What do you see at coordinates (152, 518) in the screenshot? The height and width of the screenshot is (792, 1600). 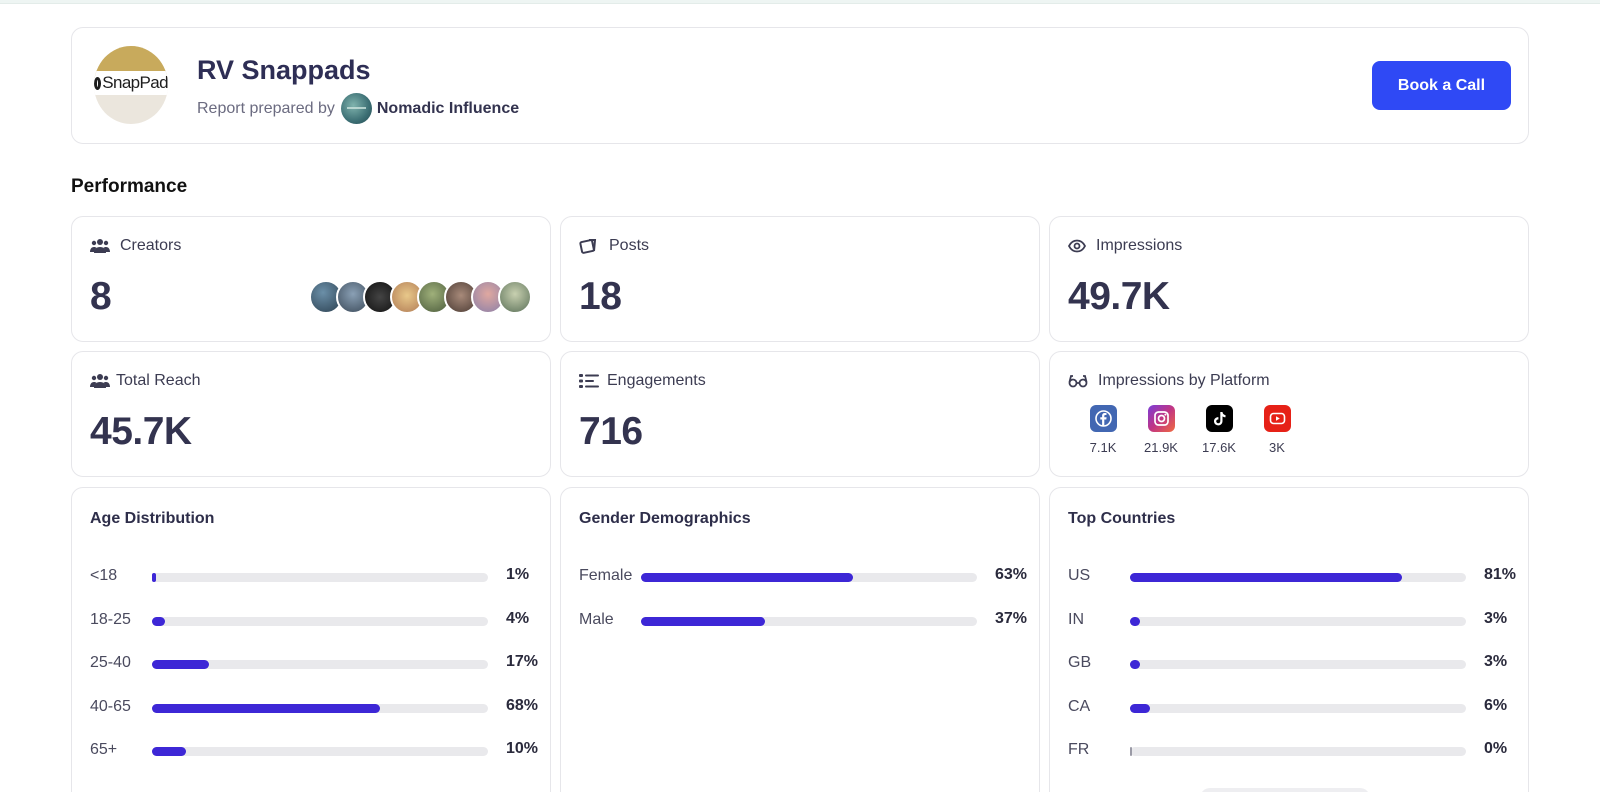 I see `age-distribution-title: Age Distribution` at bounding box center [152, 518].